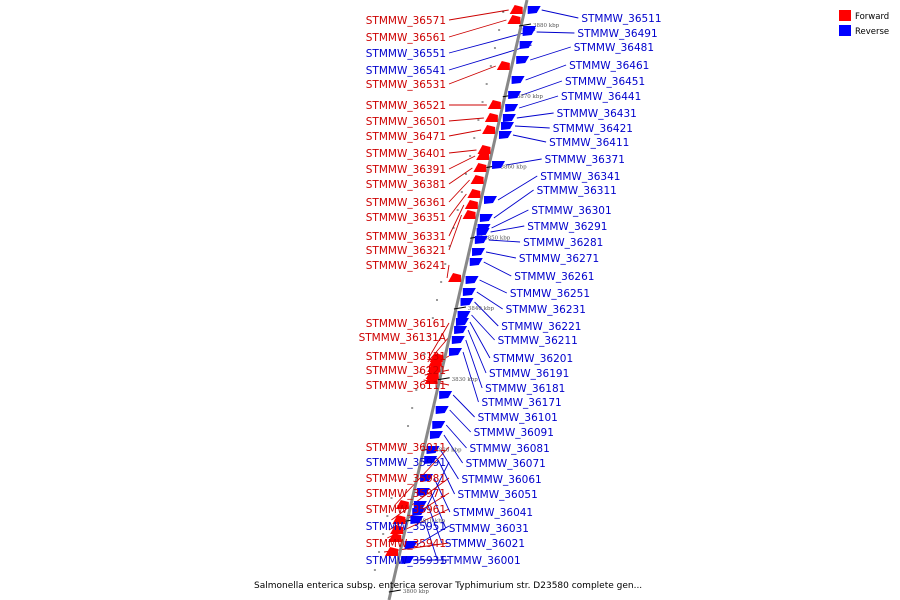 The image size is (900, 600). What do you see at coordinates (563, 243) in the screenshot?
I see `gene-label-stmmw_36281: STMMW_36281` at bounding box center [563, 243].